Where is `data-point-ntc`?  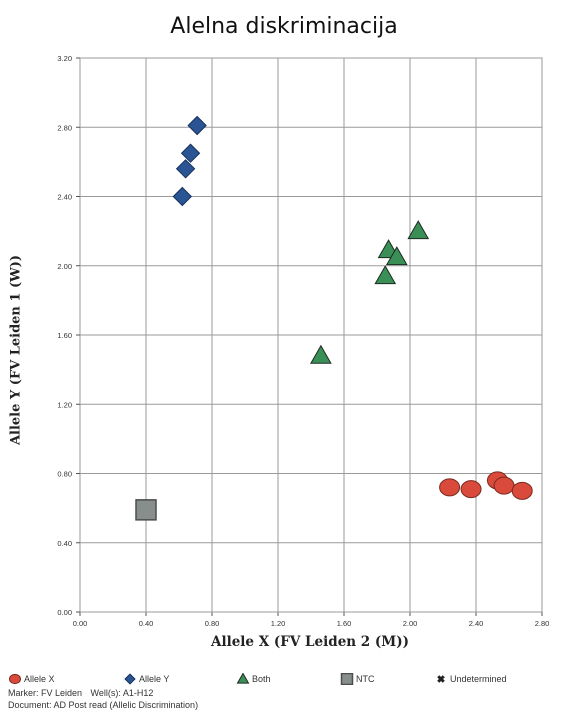 data-point-ntc is located at coordinates (146, 510).